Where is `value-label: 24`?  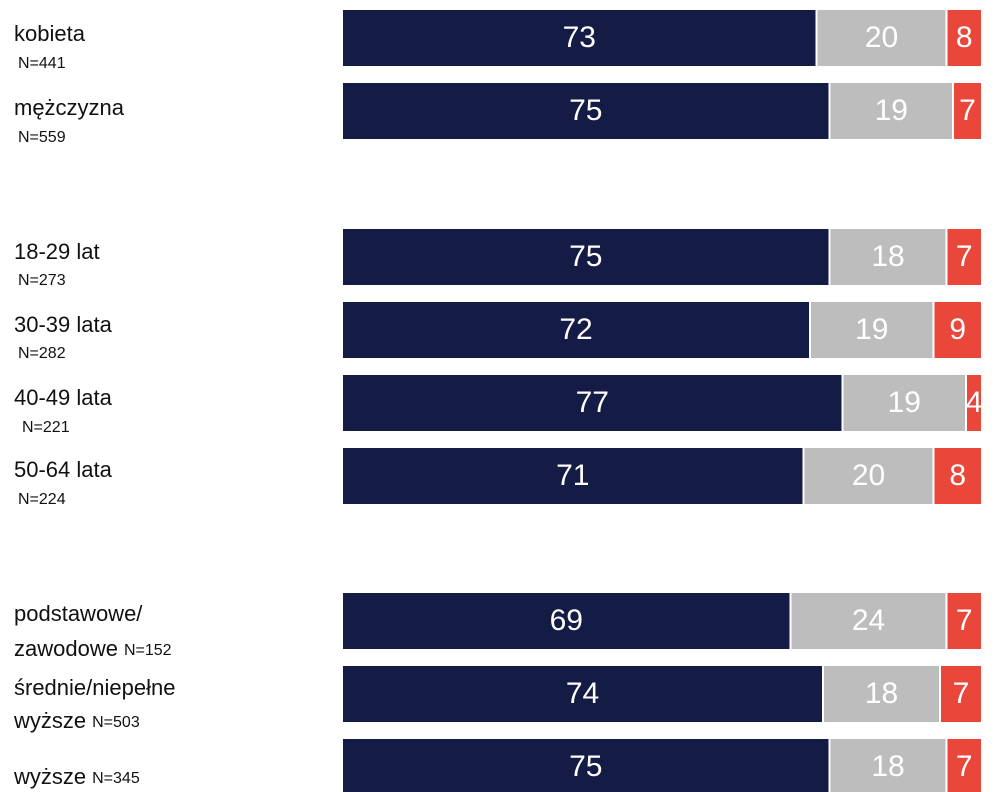
value-label: 24 is located at coordinates (868, 620).